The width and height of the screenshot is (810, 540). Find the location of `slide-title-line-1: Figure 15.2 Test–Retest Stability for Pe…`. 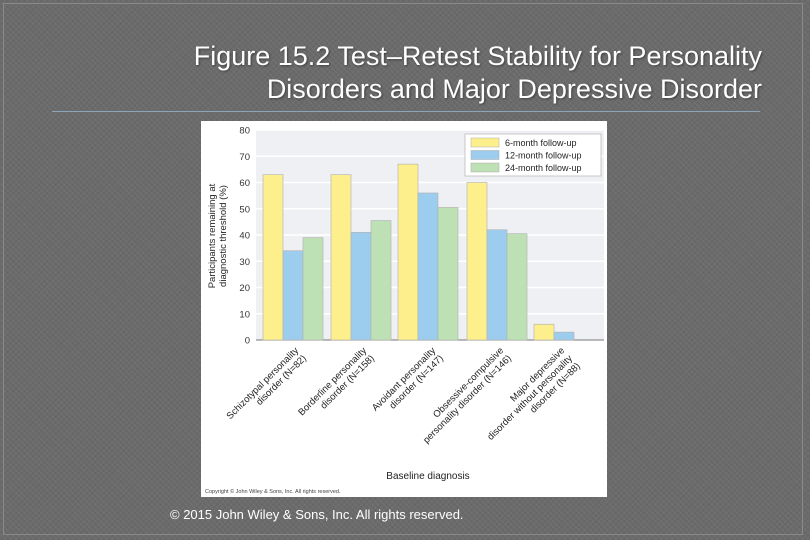

slide-title-line-1: Figure 15.2 Test–Retest Stability for Pe… is located at coordinates (477, 56).